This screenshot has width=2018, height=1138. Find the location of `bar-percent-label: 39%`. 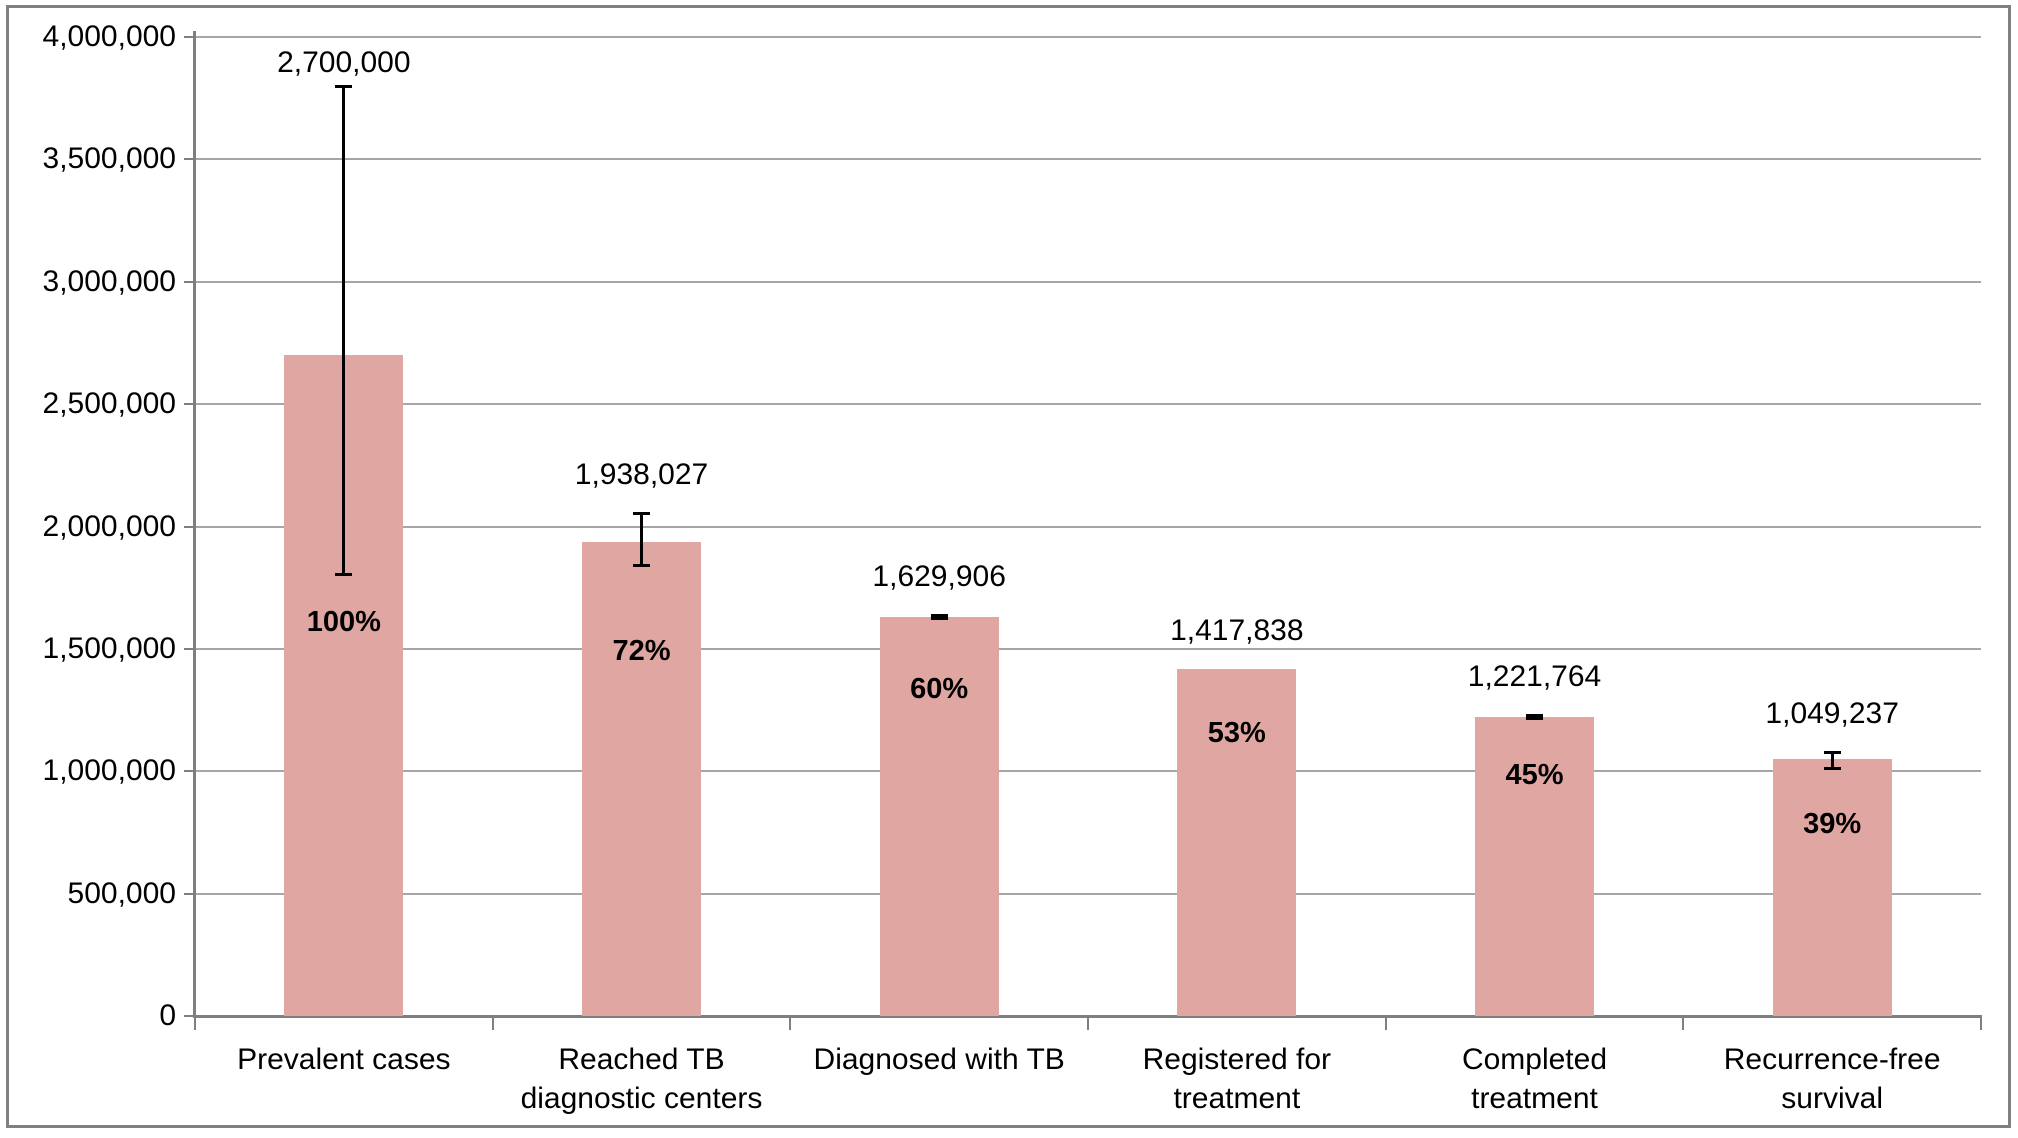

bar-percent-label: 39% is located at coordinates (1832, 824).